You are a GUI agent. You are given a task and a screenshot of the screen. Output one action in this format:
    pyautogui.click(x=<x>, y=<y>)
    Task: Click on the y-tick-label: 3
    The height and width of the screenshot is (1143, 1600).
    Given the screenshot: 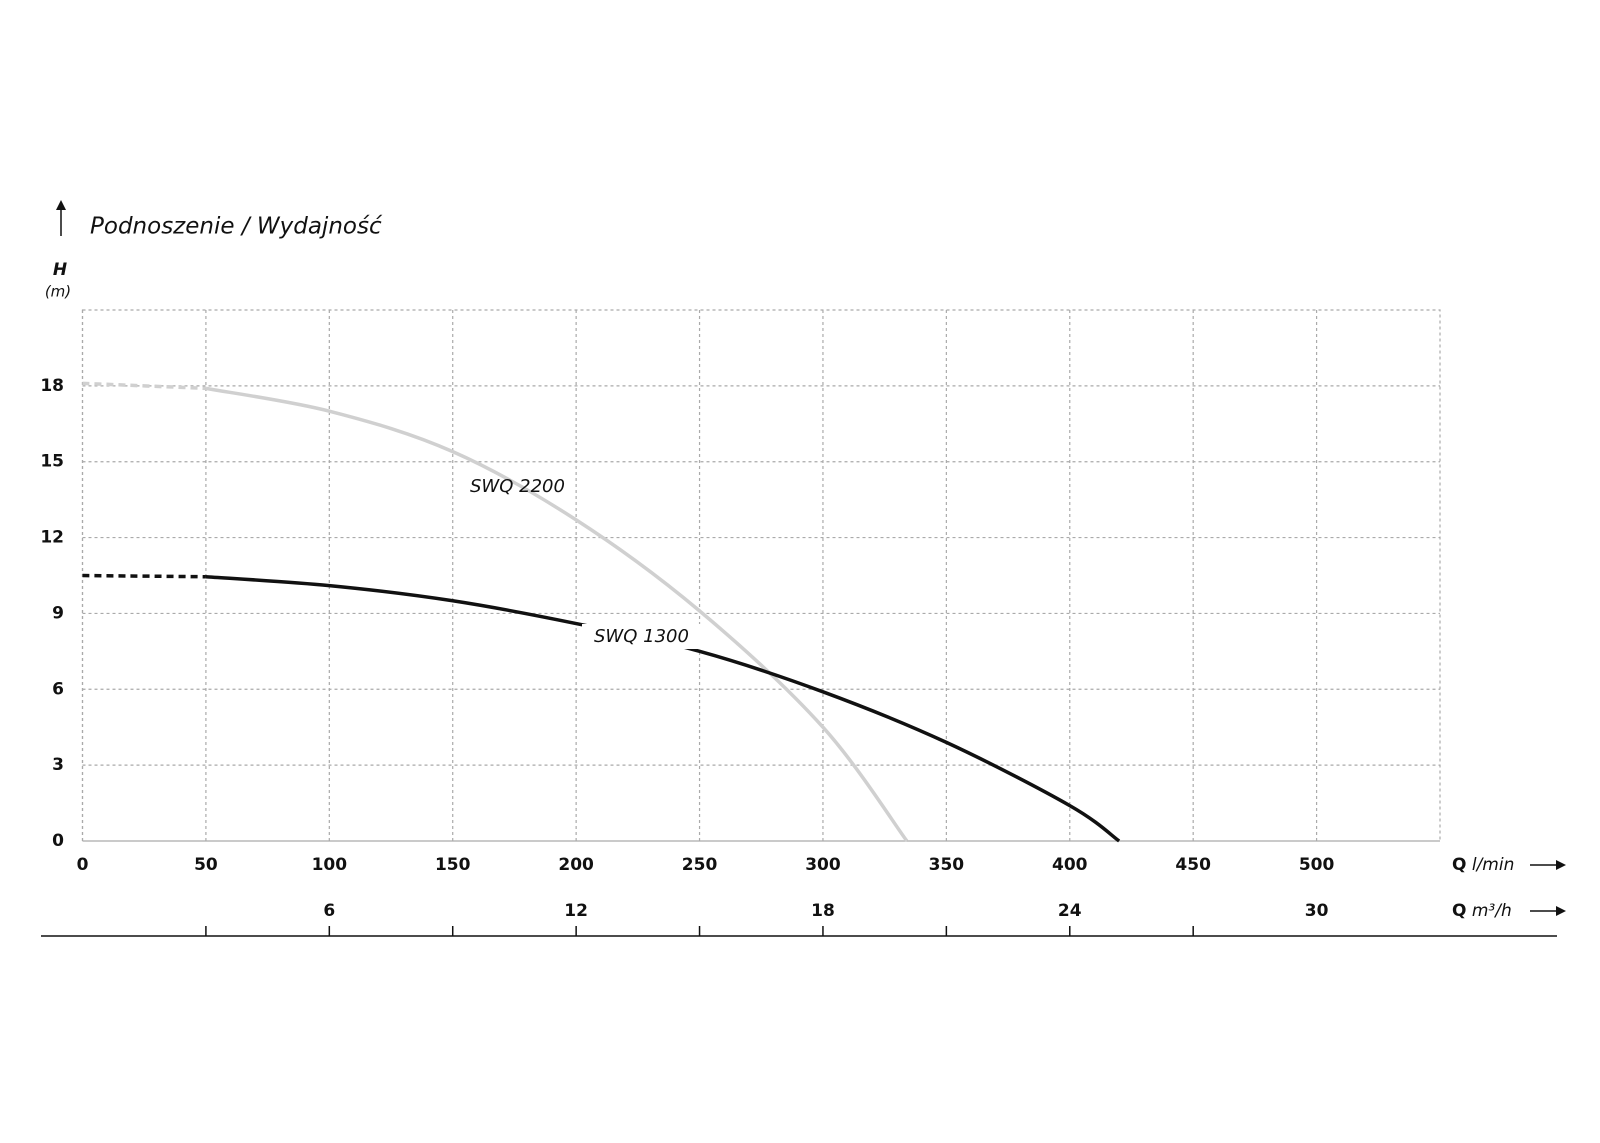 What is the action you would take?
    pyautogui.click(x=58, y=765)
    